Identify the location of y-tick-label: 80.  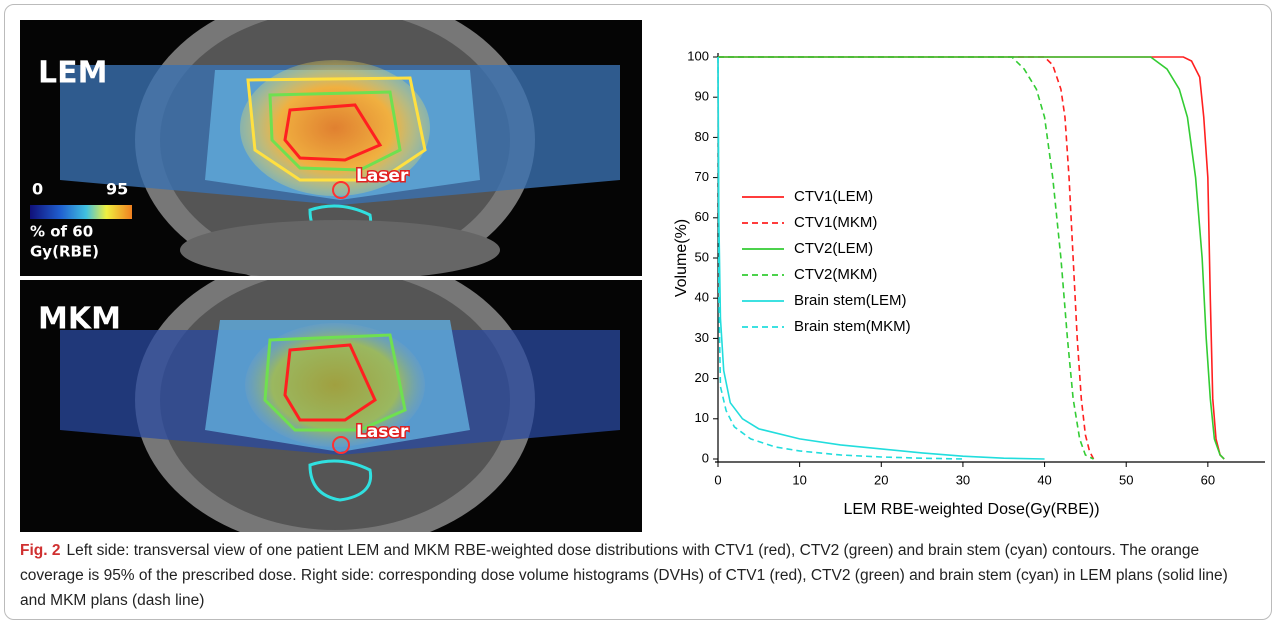
(702, 136).